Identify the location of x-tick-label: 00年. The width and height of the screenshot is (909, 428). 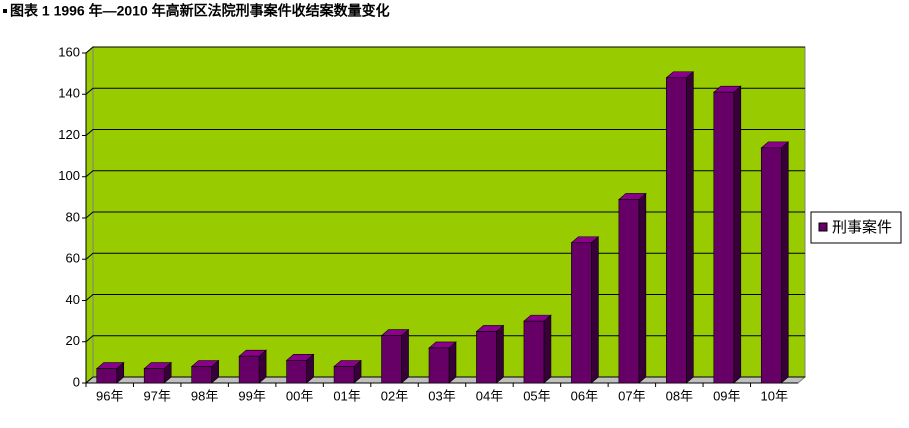
(299, 395).